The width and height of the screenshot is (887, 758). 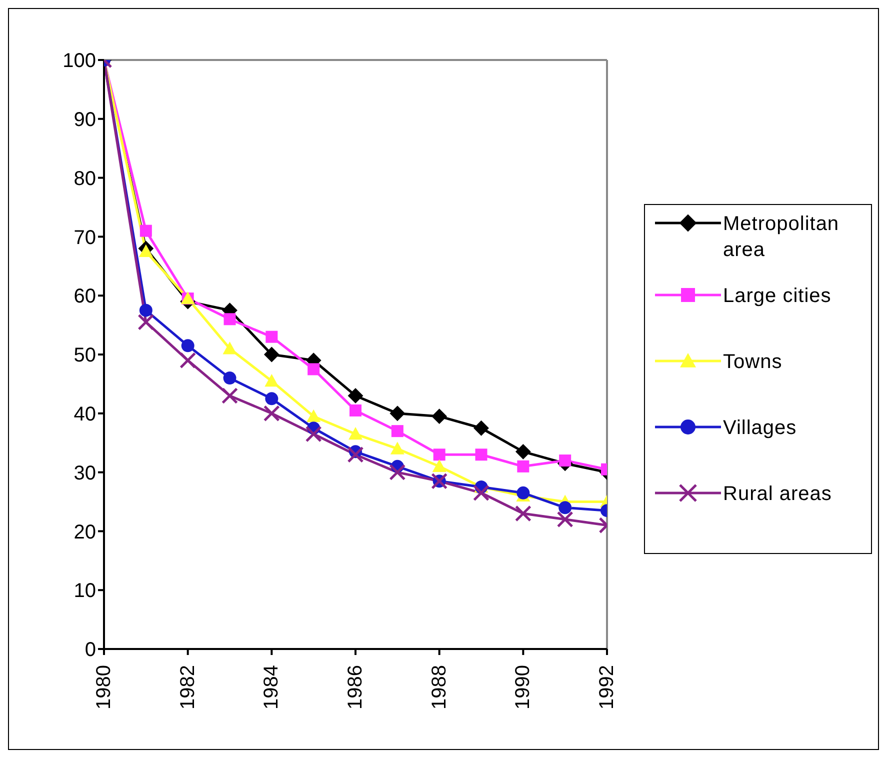 I want to click on legend-label: Villages, so click(x=760, y=428).